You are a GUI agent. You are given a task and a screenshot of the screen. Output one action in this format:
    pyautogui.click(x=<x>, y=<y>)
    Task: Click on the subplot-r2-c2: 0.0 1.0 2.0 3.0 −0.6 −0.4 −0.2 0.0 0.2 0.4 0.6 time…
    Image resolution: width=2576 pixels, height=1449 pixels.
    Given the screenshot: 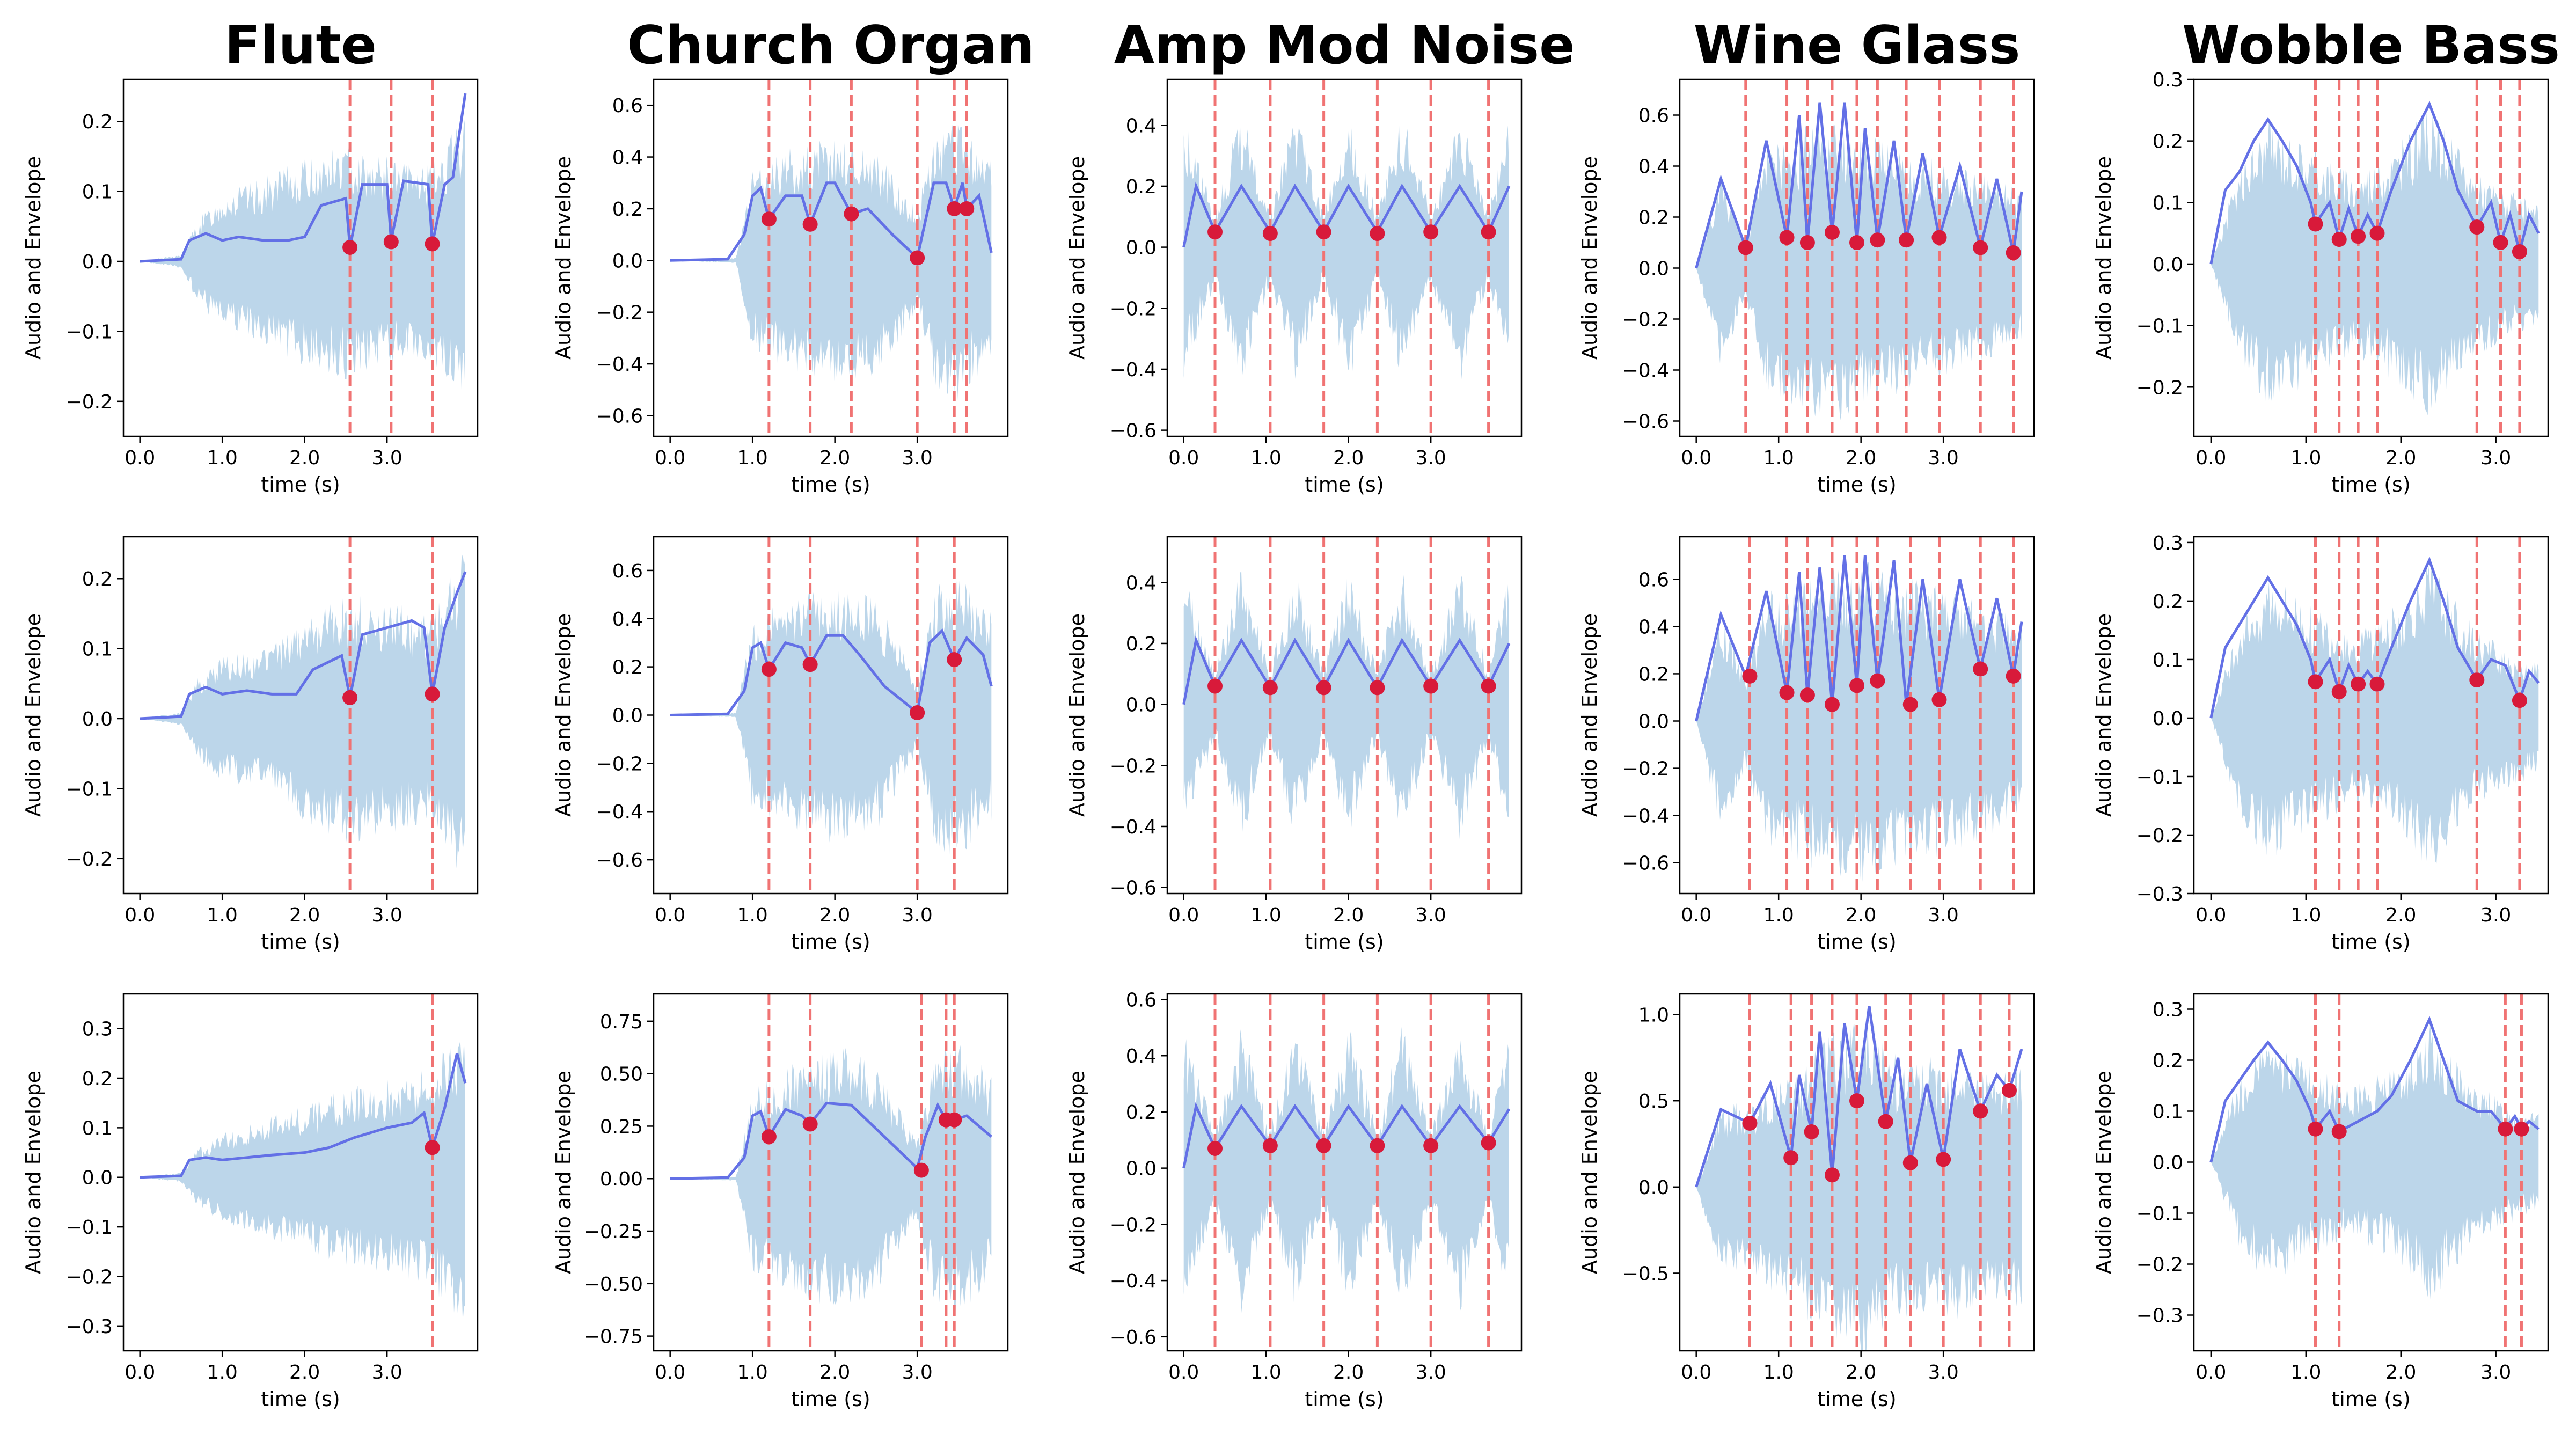 What is the action you would take?
    pyautogui.click(x=780, y=745)
    